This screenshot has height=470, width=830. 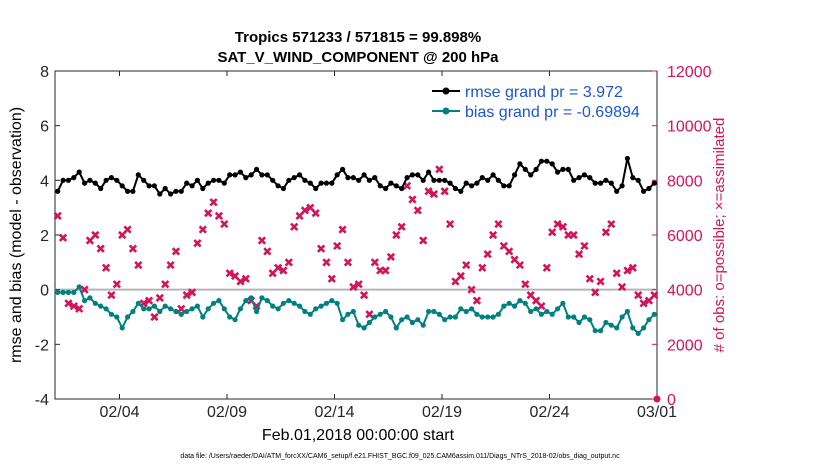 I want to click on x-tick-label: 02/14, so click(x=334, y=412).